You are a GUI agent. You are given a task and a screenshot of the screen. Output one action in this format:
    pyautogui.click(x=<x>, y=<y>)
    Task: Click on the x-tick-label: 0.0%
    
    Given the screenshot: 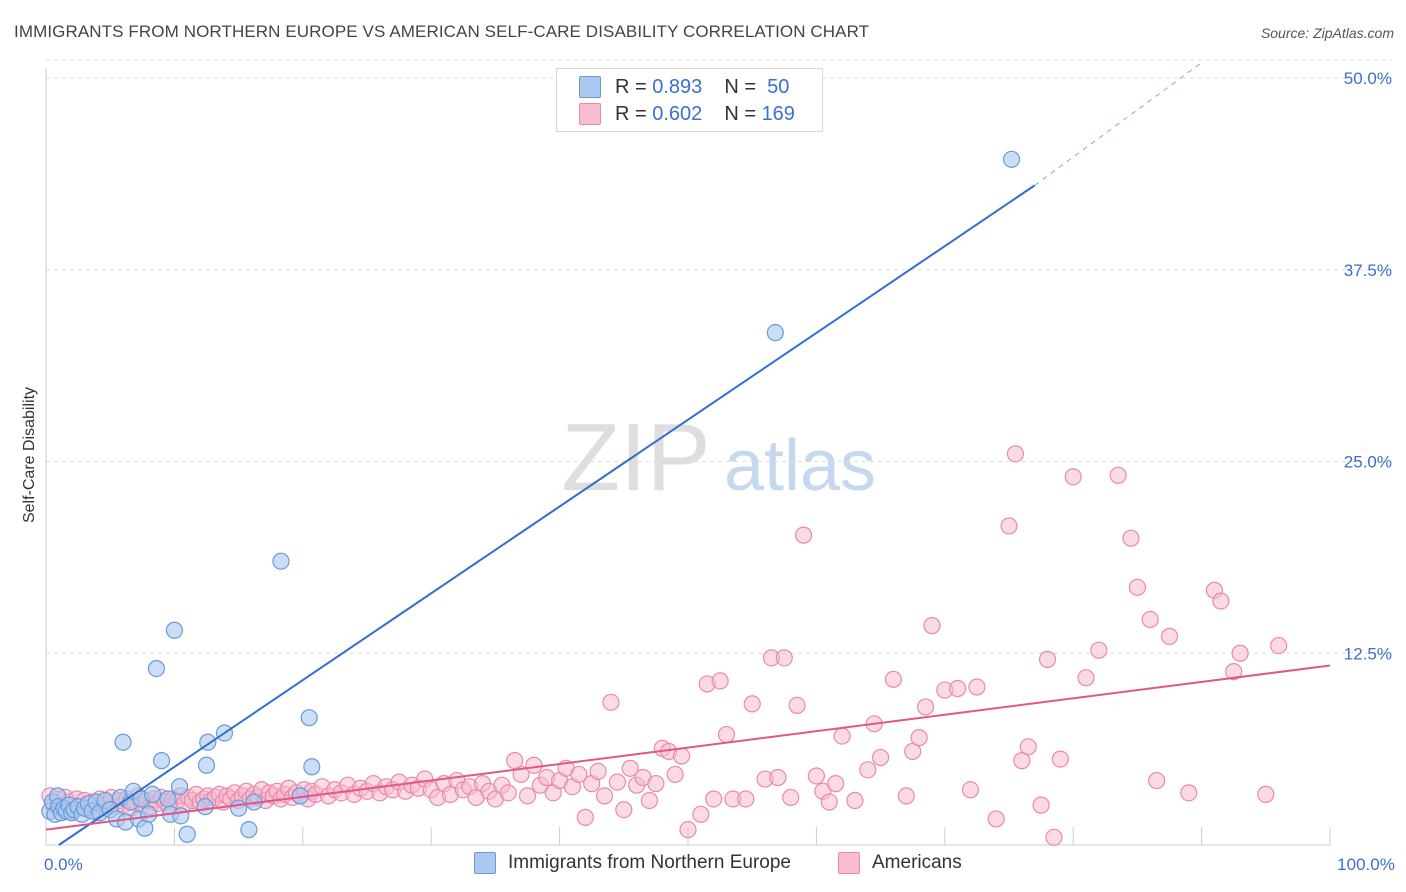 What is the action you would take?
    pyautogui.click(x=63, y=864)
    